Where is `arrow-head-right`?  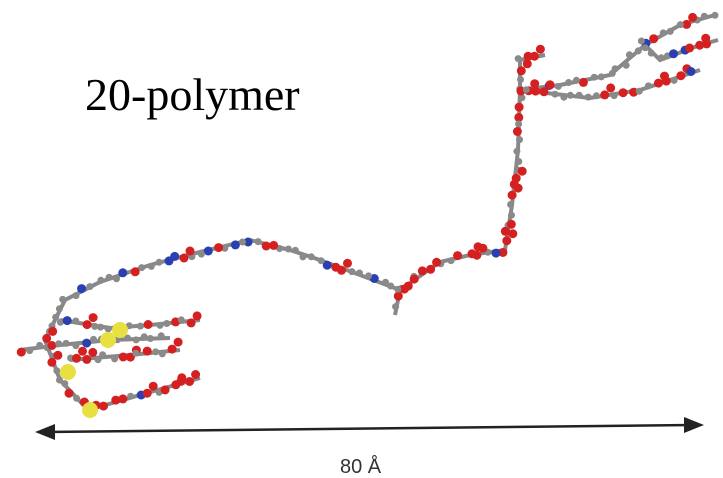
arrow-head-right is located at coordinates (694, 425).